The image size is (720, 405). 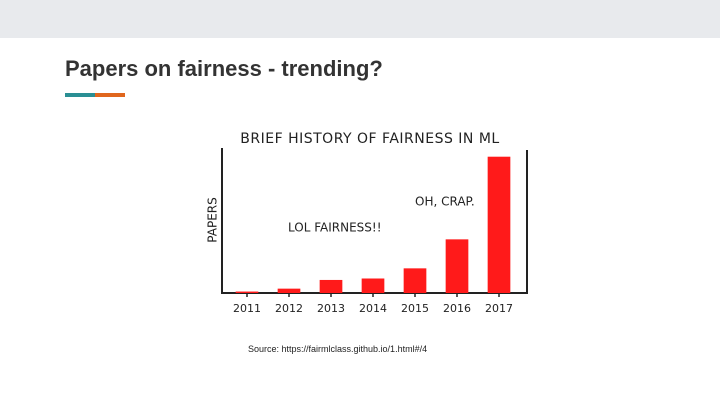 I want to click on y-axis-label: PAPERS, so click(x=213, y=219).